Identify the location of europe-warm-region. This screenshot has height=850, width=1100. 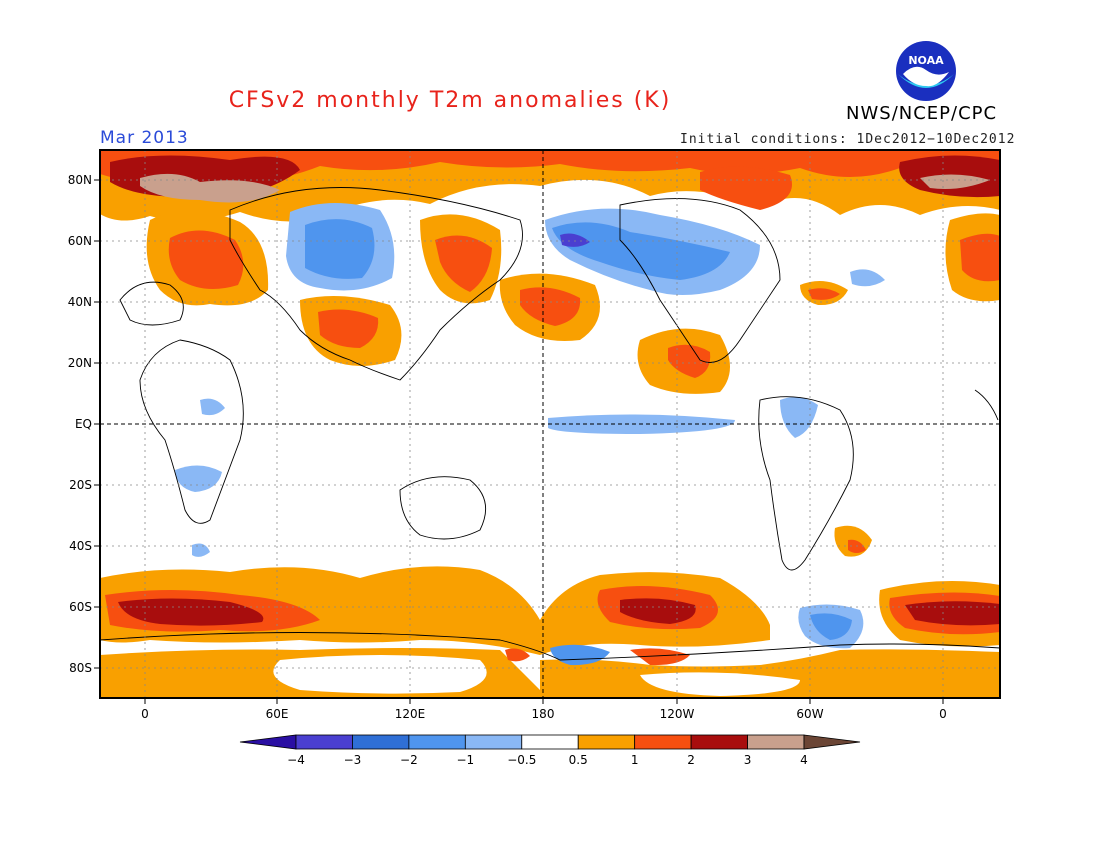
(573, 258).